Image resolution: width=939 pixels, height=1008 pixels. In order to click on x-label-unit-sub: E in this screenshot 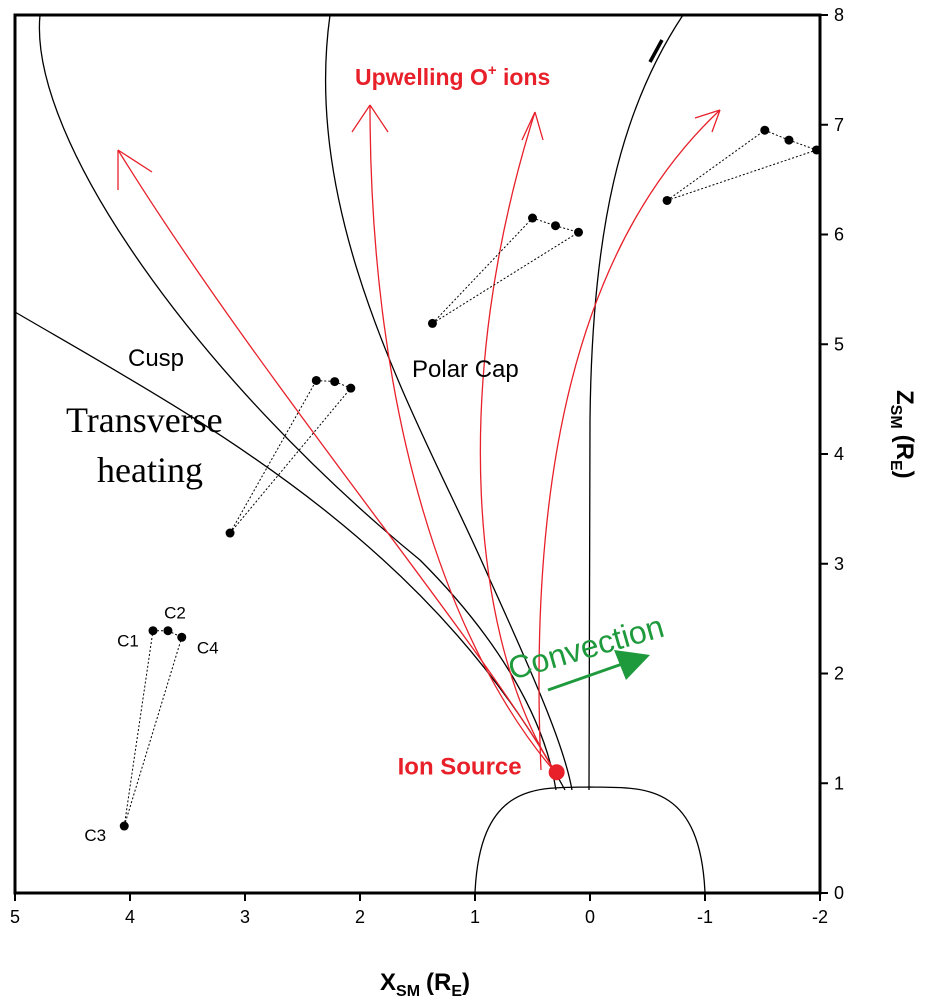, I will do `click(456, 991)`.